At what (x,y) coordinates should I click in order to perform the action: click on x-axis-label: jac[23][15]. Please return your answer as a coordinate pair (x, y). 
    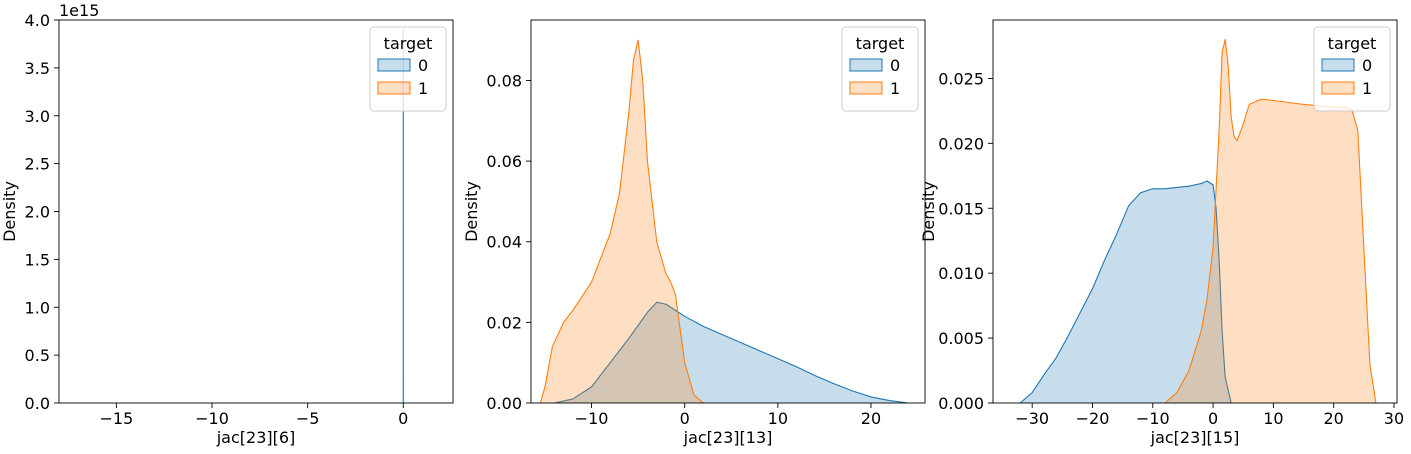
    Looking at the image, I should click on (1195, 437).